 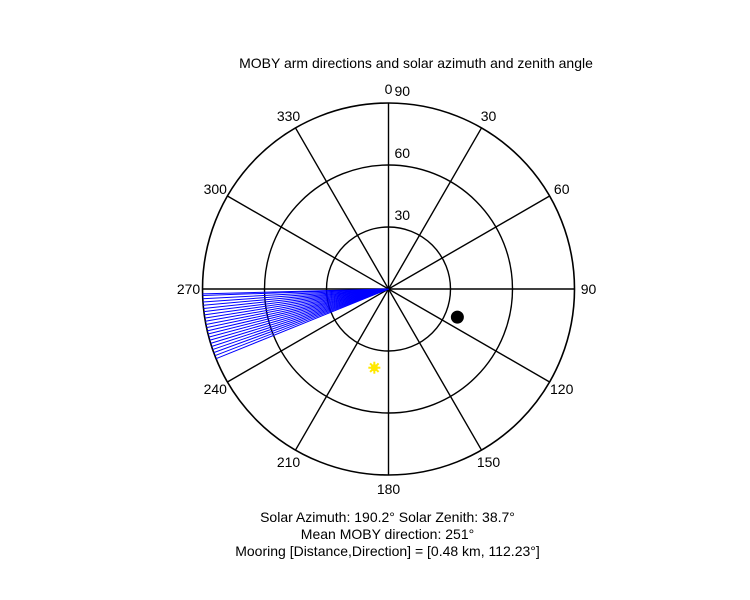 What do you see at coordinates (403, 215) in the screenshot?
I see `radial-tick-label: 30` at bounding box center [403, 215].